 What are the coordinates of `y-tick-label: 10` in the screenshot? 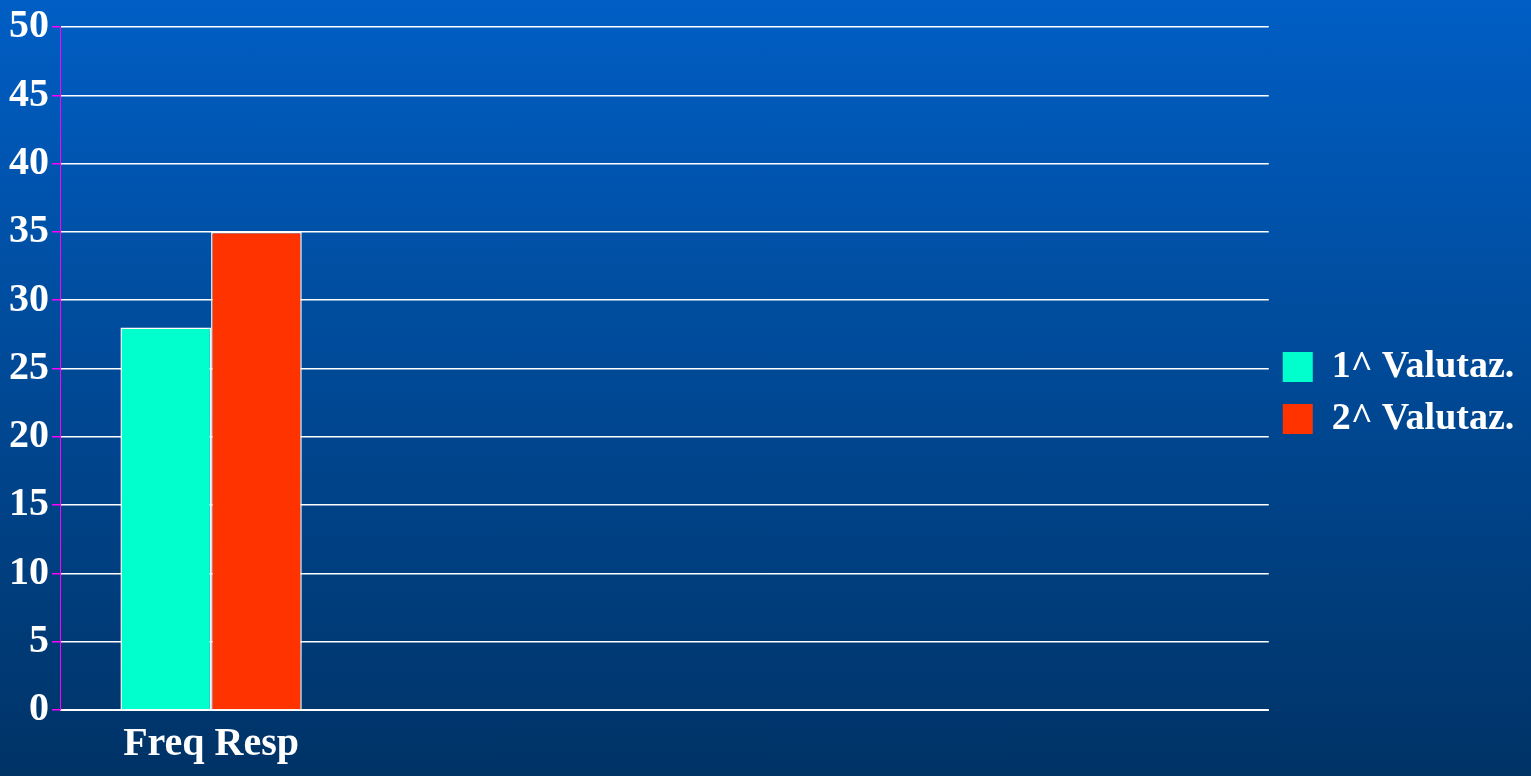 It's located at (29, 570).